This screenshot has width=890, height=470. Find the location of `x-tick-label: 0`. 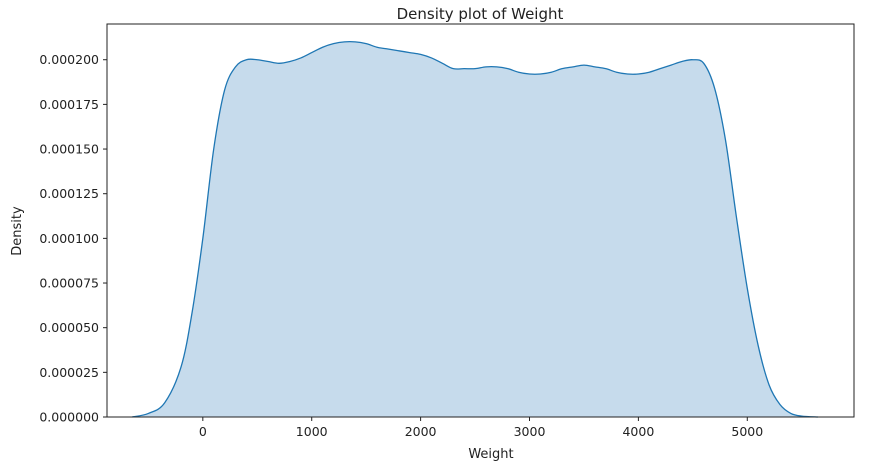

x-tick-label: 0 is located at coordinates (203, 431).